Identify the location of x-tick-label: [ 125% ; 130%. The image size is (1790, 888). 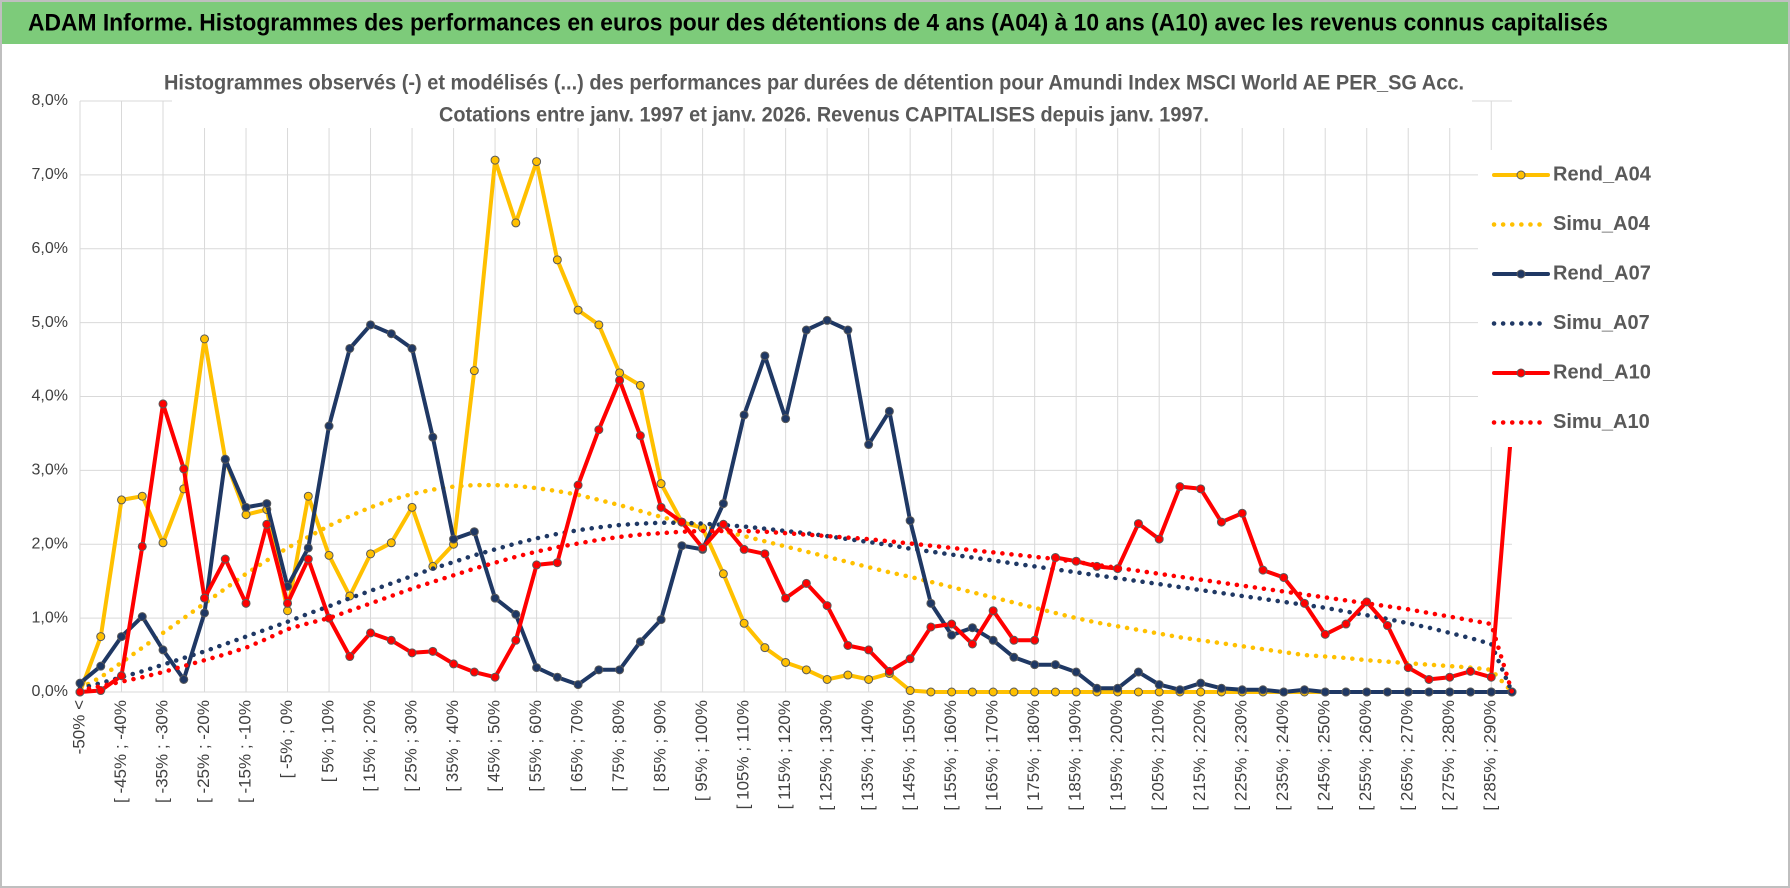
(826, 755).